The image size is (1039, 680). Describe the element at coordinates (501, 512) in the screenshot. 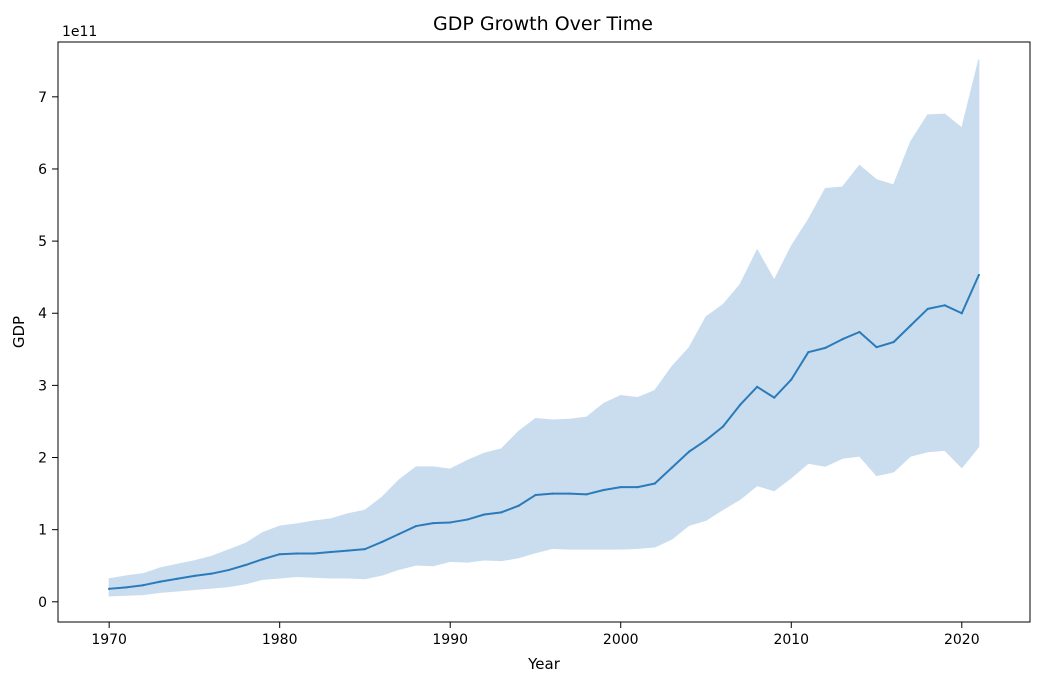

I see `data-point-1993` at that location.